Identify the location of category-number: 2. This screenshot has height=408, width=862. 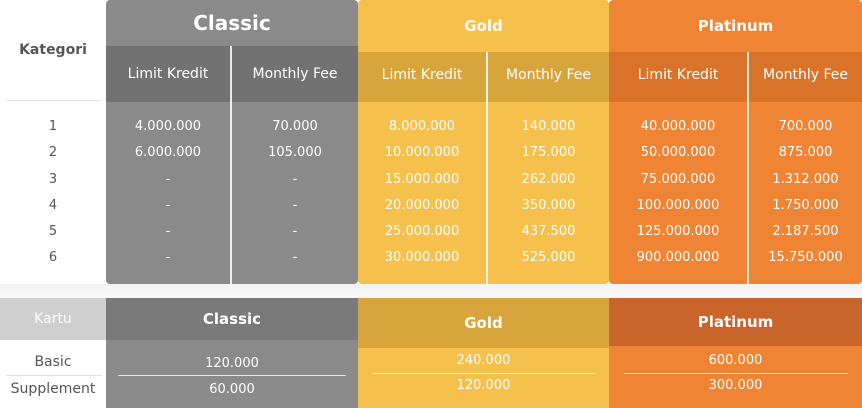
(53, 152).